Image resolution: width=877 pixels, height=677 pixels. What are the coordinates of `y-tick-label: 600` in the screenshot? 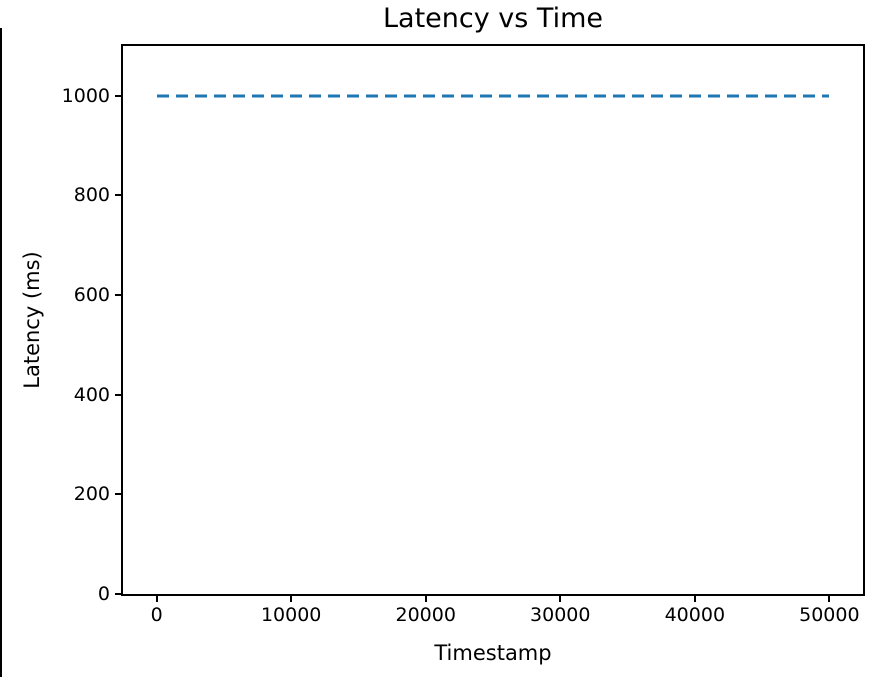 It's located at (91, 295).